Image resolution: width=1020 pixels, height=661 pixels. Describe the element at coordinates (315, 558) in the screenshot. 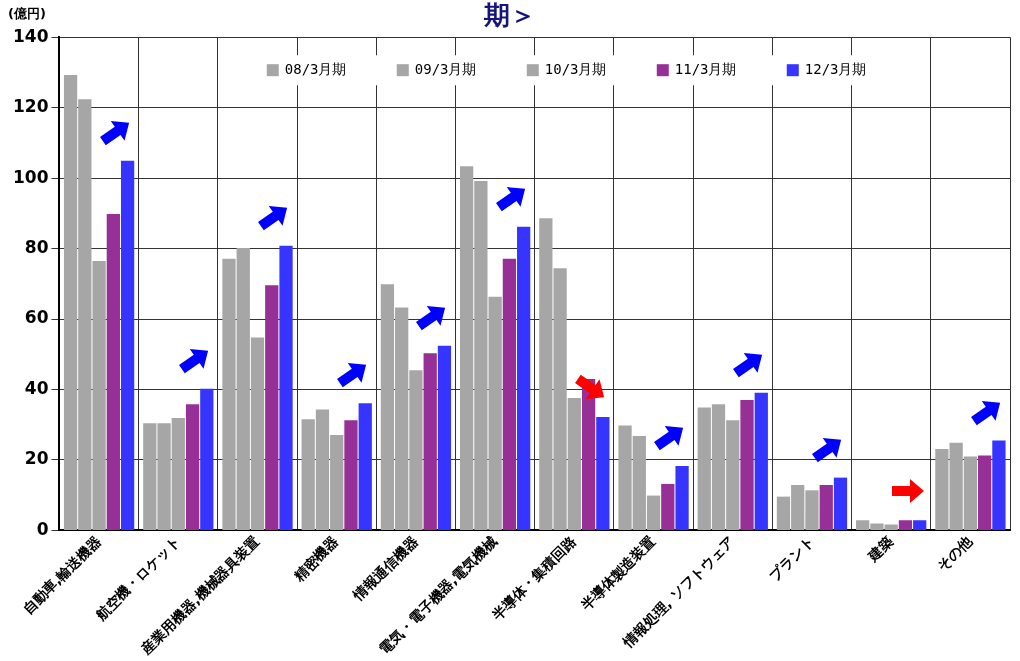

I see `x-tick-label: 精密機器` at that location.